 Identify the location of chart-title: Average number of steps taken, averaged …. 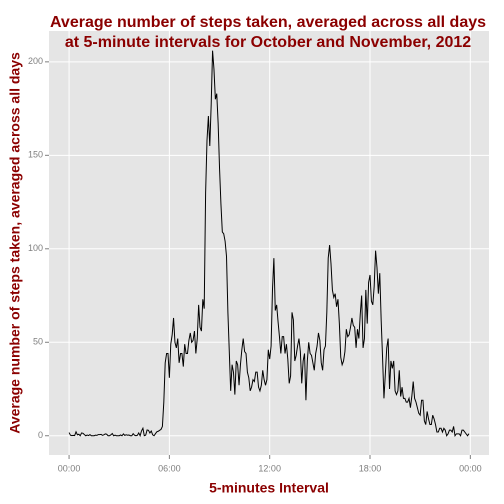
(268, 32).